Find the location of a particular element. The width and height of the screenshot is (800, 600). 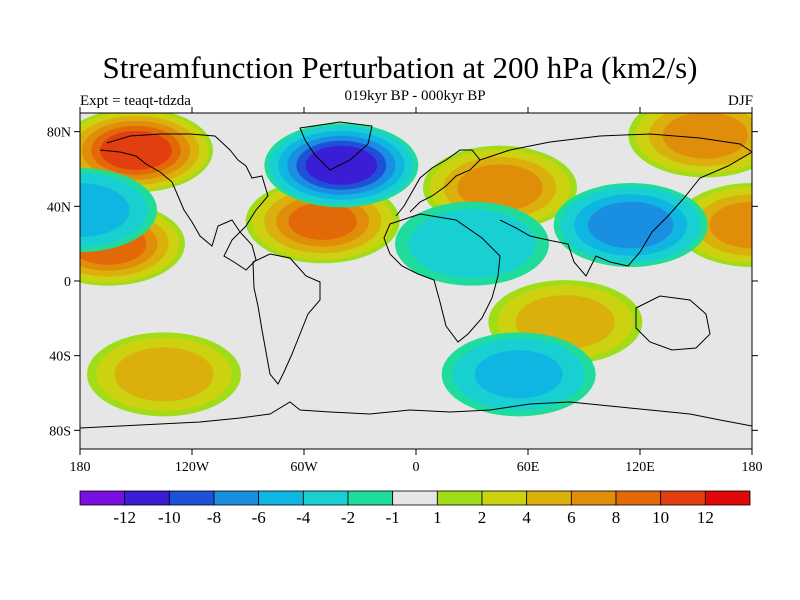

experiment-label: Expt = teaqt-tdzda is located at coordinates (135, 101).